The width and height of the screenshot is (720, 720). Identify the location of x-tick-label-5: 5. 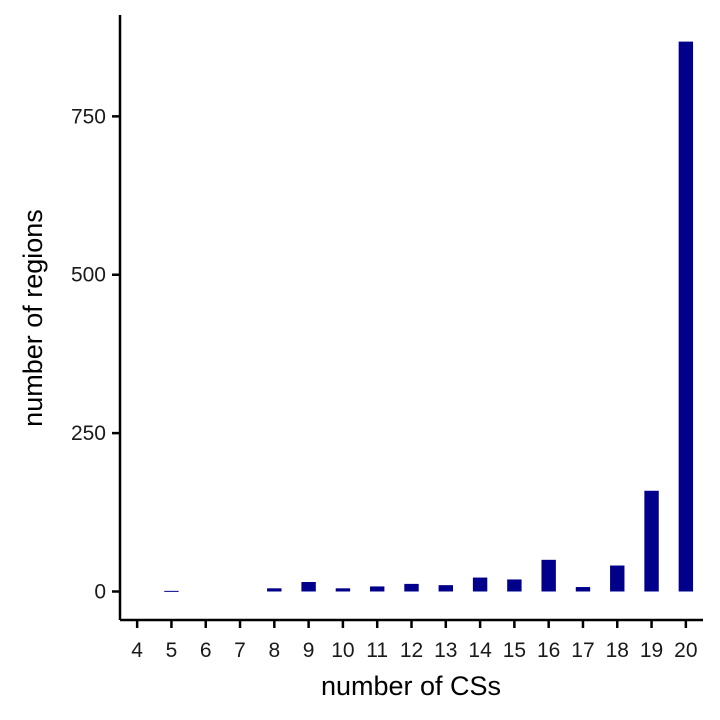
(172, 650).